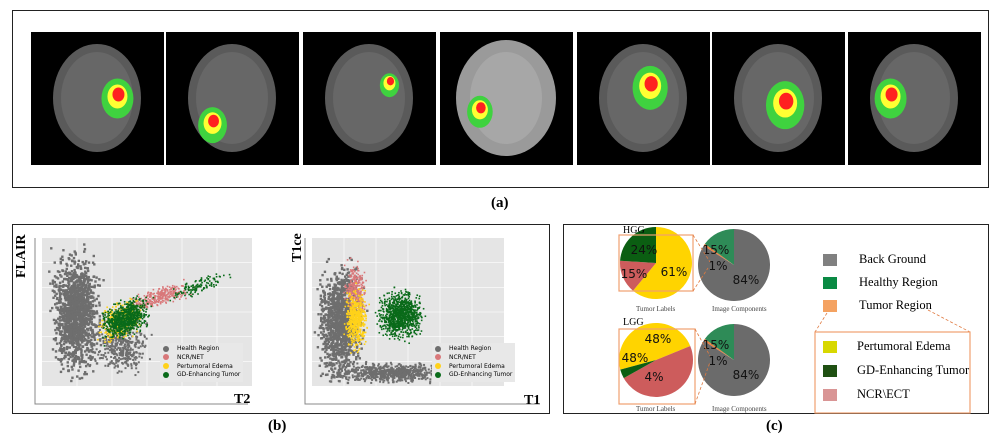 This screenshot has width=999, height=440. Describe the element at coordinates (883, 394) in the screenshot. I see `legend-label: NCR\ECT` at that location.